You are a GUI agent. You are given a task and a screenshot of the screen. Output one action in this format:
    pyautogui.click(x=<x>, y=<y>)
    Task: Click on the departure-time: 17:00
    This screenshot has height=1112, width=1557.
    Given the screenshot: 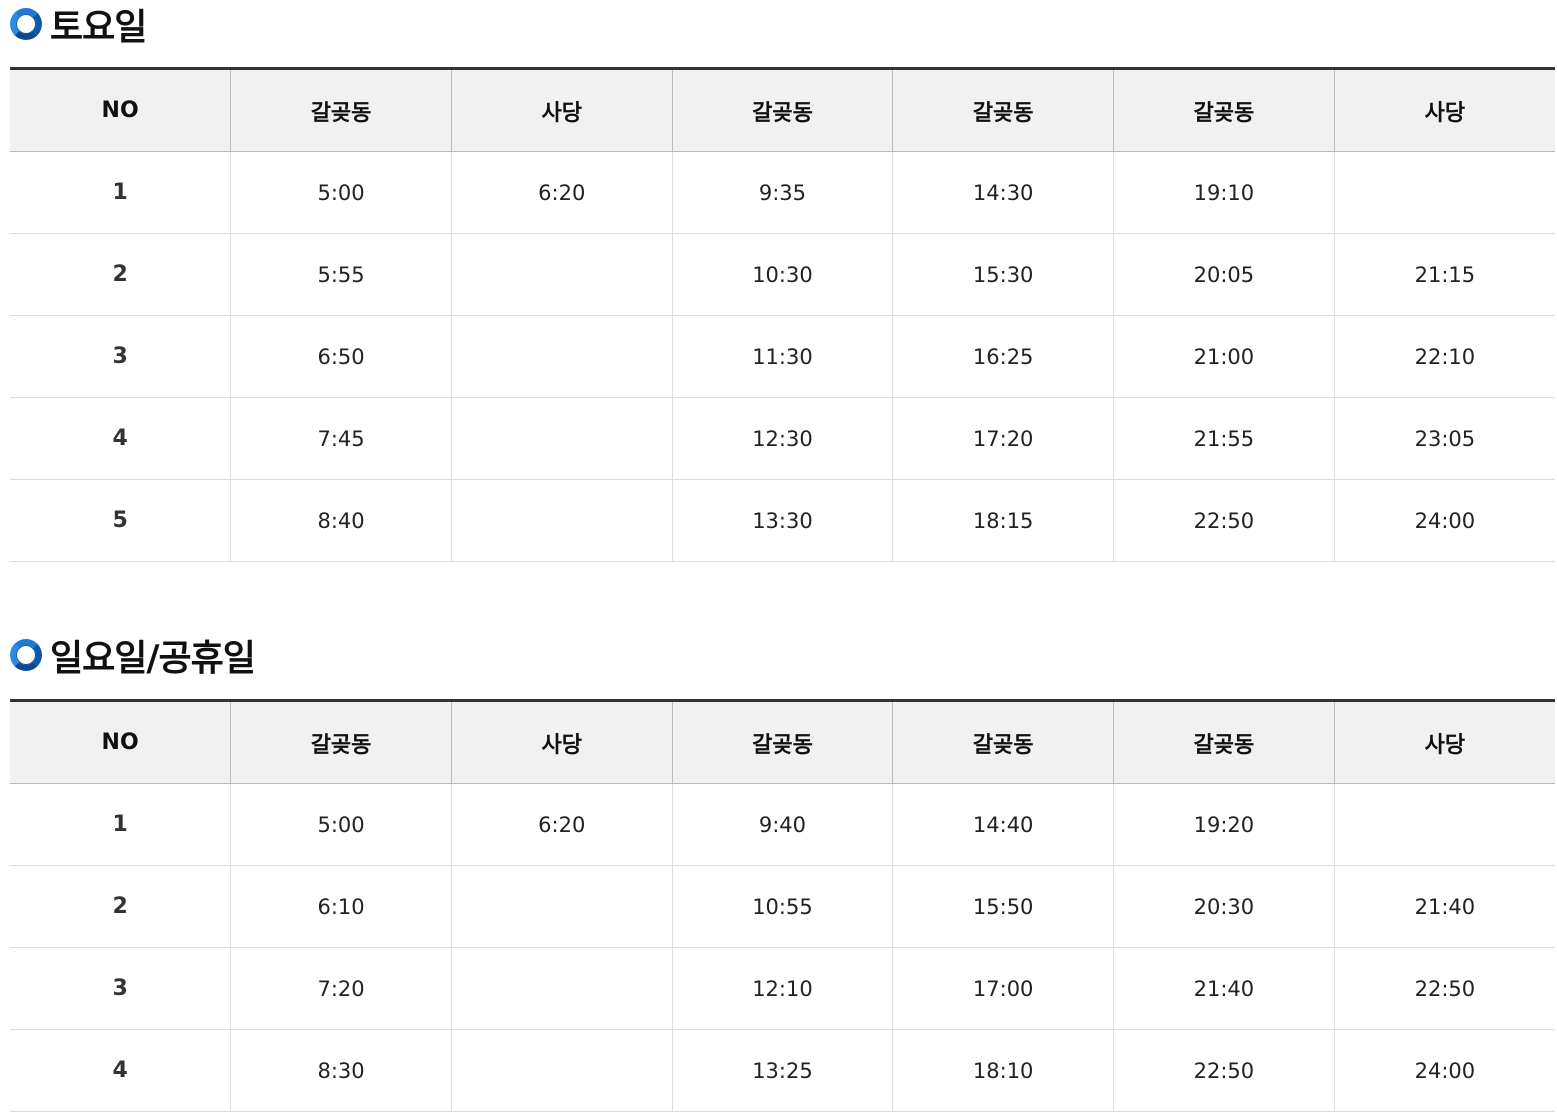 What is the action you would take?
    pyautogui.click(x=1003, y=988)
    